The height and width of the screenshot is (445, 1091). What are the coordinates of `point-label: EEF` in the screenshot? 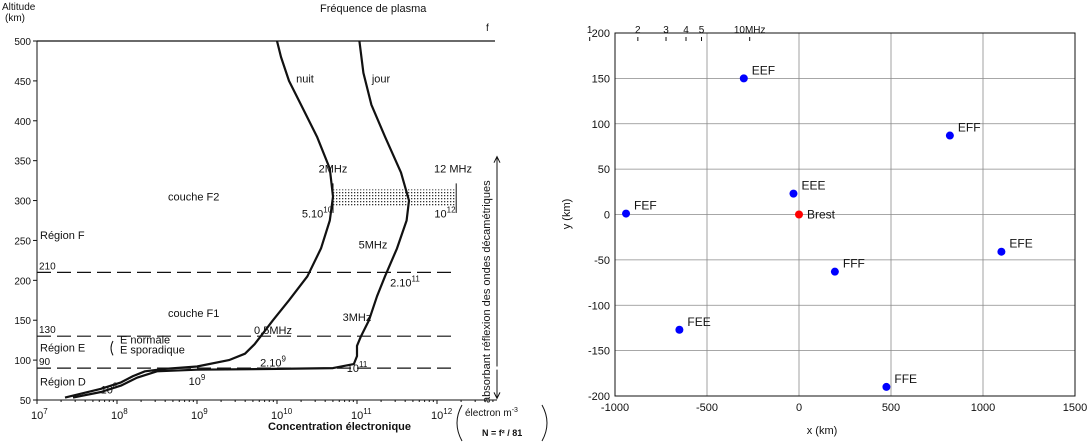 It's located at (763, 70).